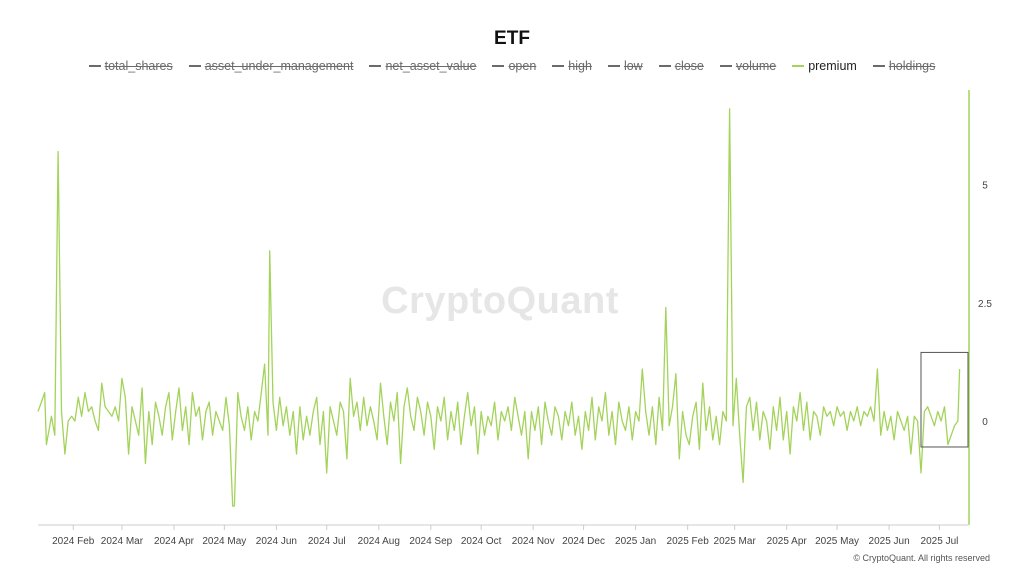 The width and height of the screenshot is (1024, 576). Describe the element at coordinates (522, 66) in the screenshot. I see `legend-label: open` at that location.